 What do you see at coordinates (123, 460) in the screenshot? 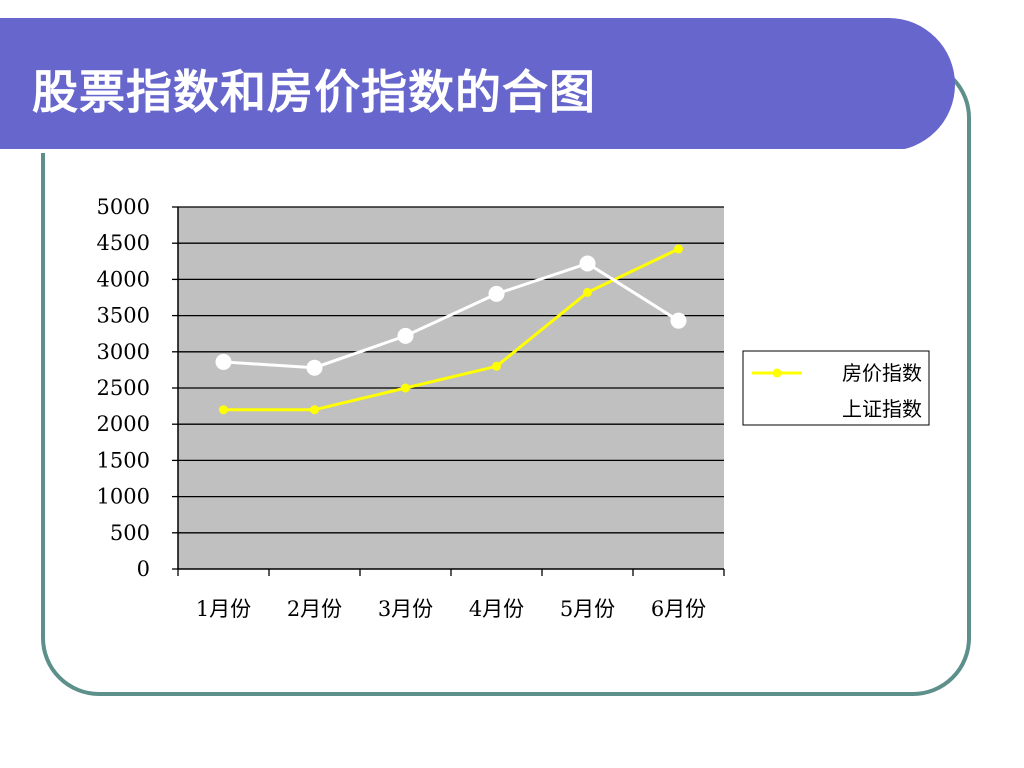
I see `y-tick-label: 1500` at bounding box center [123, 460].